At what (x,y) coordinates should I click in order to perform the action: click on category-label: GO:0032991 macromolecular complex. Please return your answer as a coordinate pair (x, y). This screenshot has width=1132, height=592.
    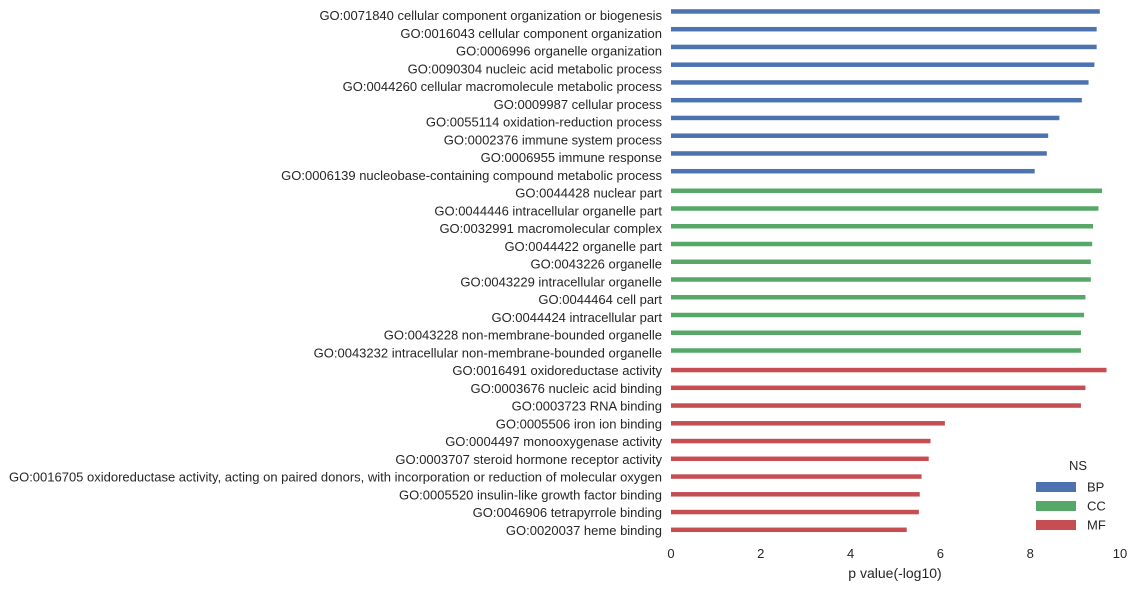
    Looking at the image, I should click on (550, 228).